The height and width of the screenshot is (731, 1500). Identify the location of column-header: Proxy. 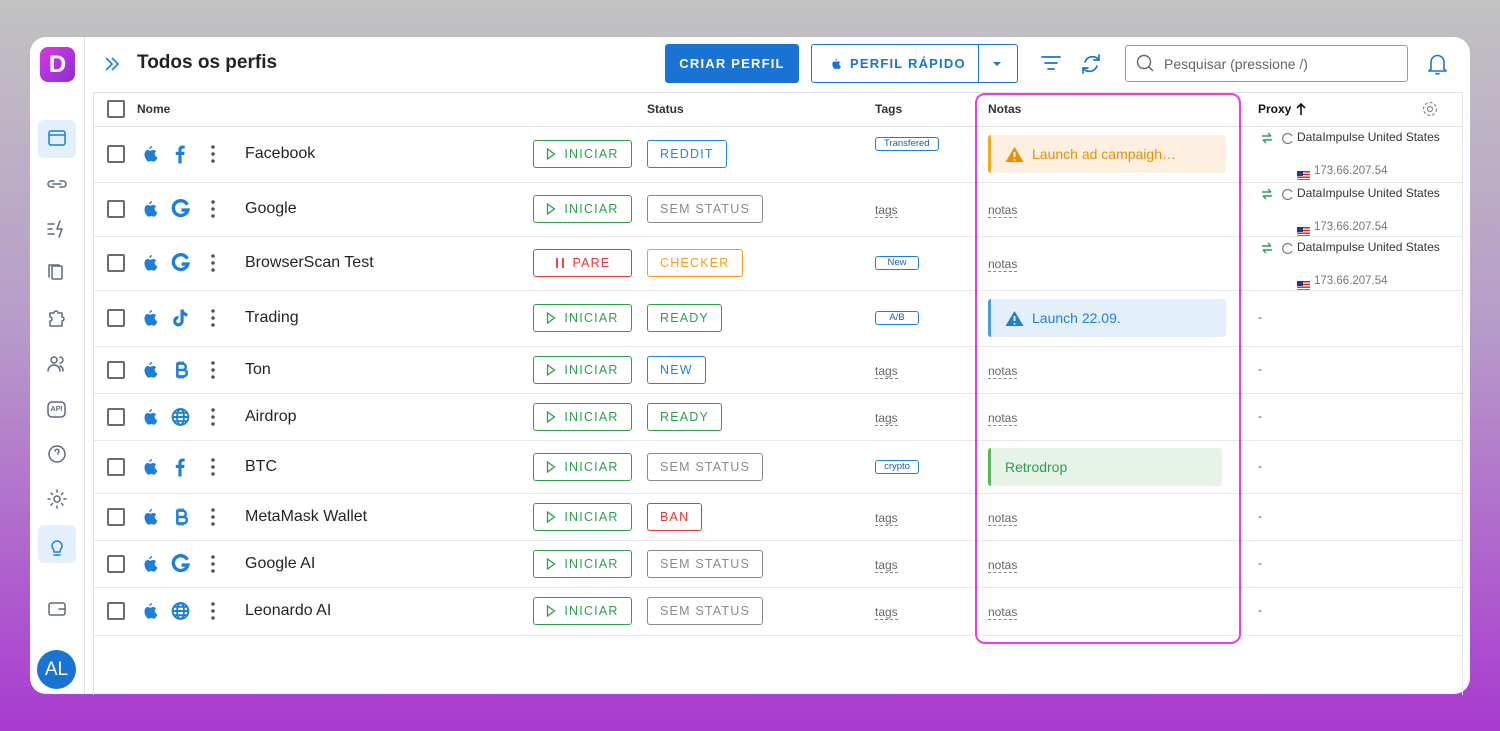
(1275, 109).